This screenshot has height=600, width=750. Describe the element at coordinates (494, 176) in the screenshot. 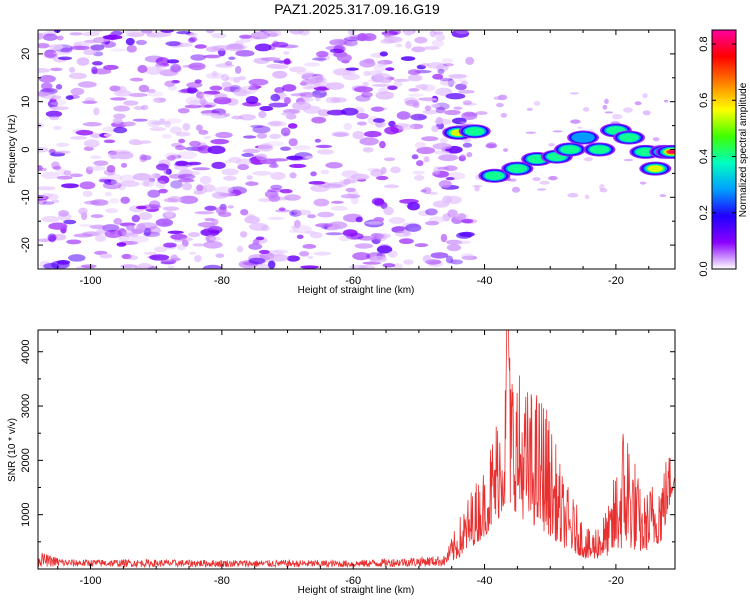

I see `signal-blob` at that location.